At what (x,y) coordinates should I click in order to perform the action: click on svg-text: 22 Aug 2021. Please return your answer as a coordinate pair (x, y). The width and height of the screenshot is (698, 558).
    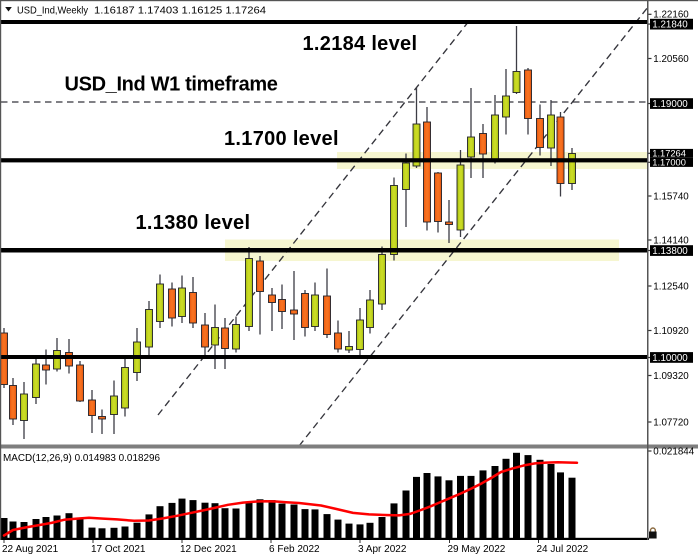
    Looking at the image, I should click on (30, 549).